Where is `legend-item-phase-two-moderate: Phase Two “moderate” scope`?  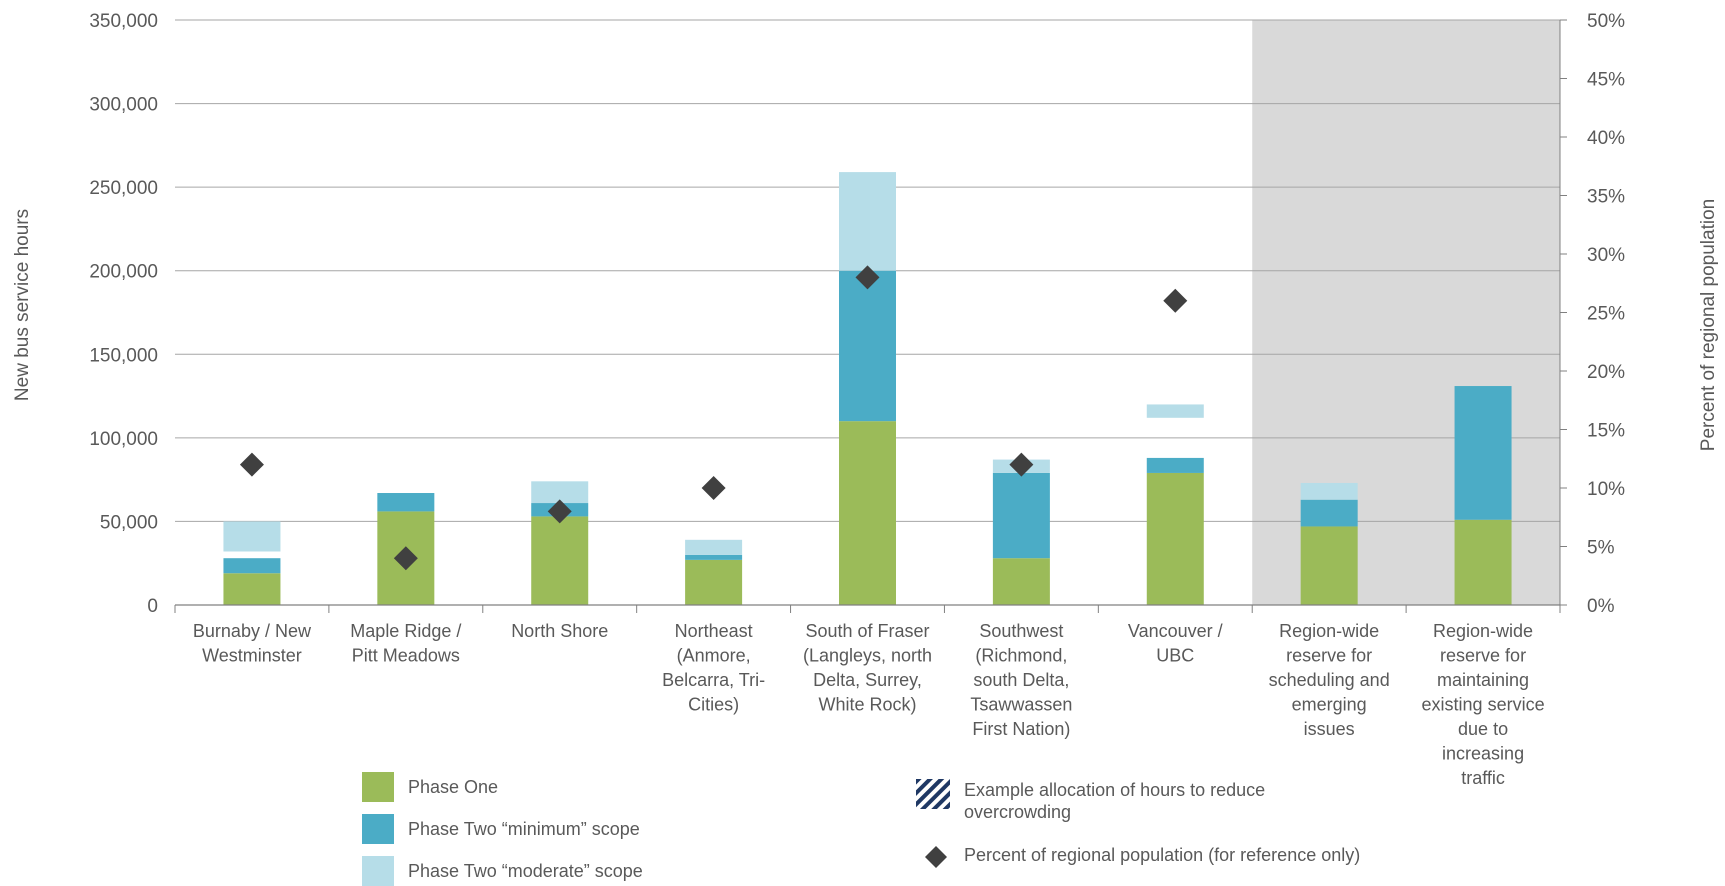 legend-item-phase-two-moderate: Phase Two “moderate” scope is located at coordinates (502, 871).